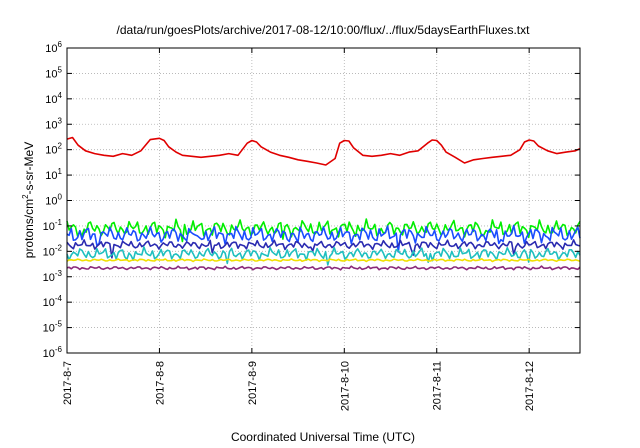 This screenshot has width=640, height=448. I want to click on x-axis-label: Coordinated Universal Time (UTC), so click(323, 437).